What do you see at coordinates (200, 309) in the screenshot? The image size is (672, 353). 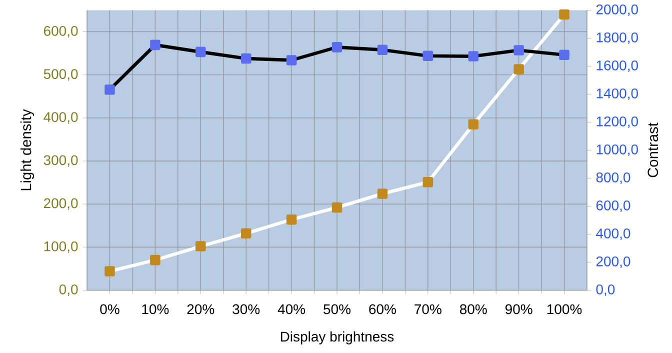 I see `x-tick-label: 20%` at bounding box center [200, 309].